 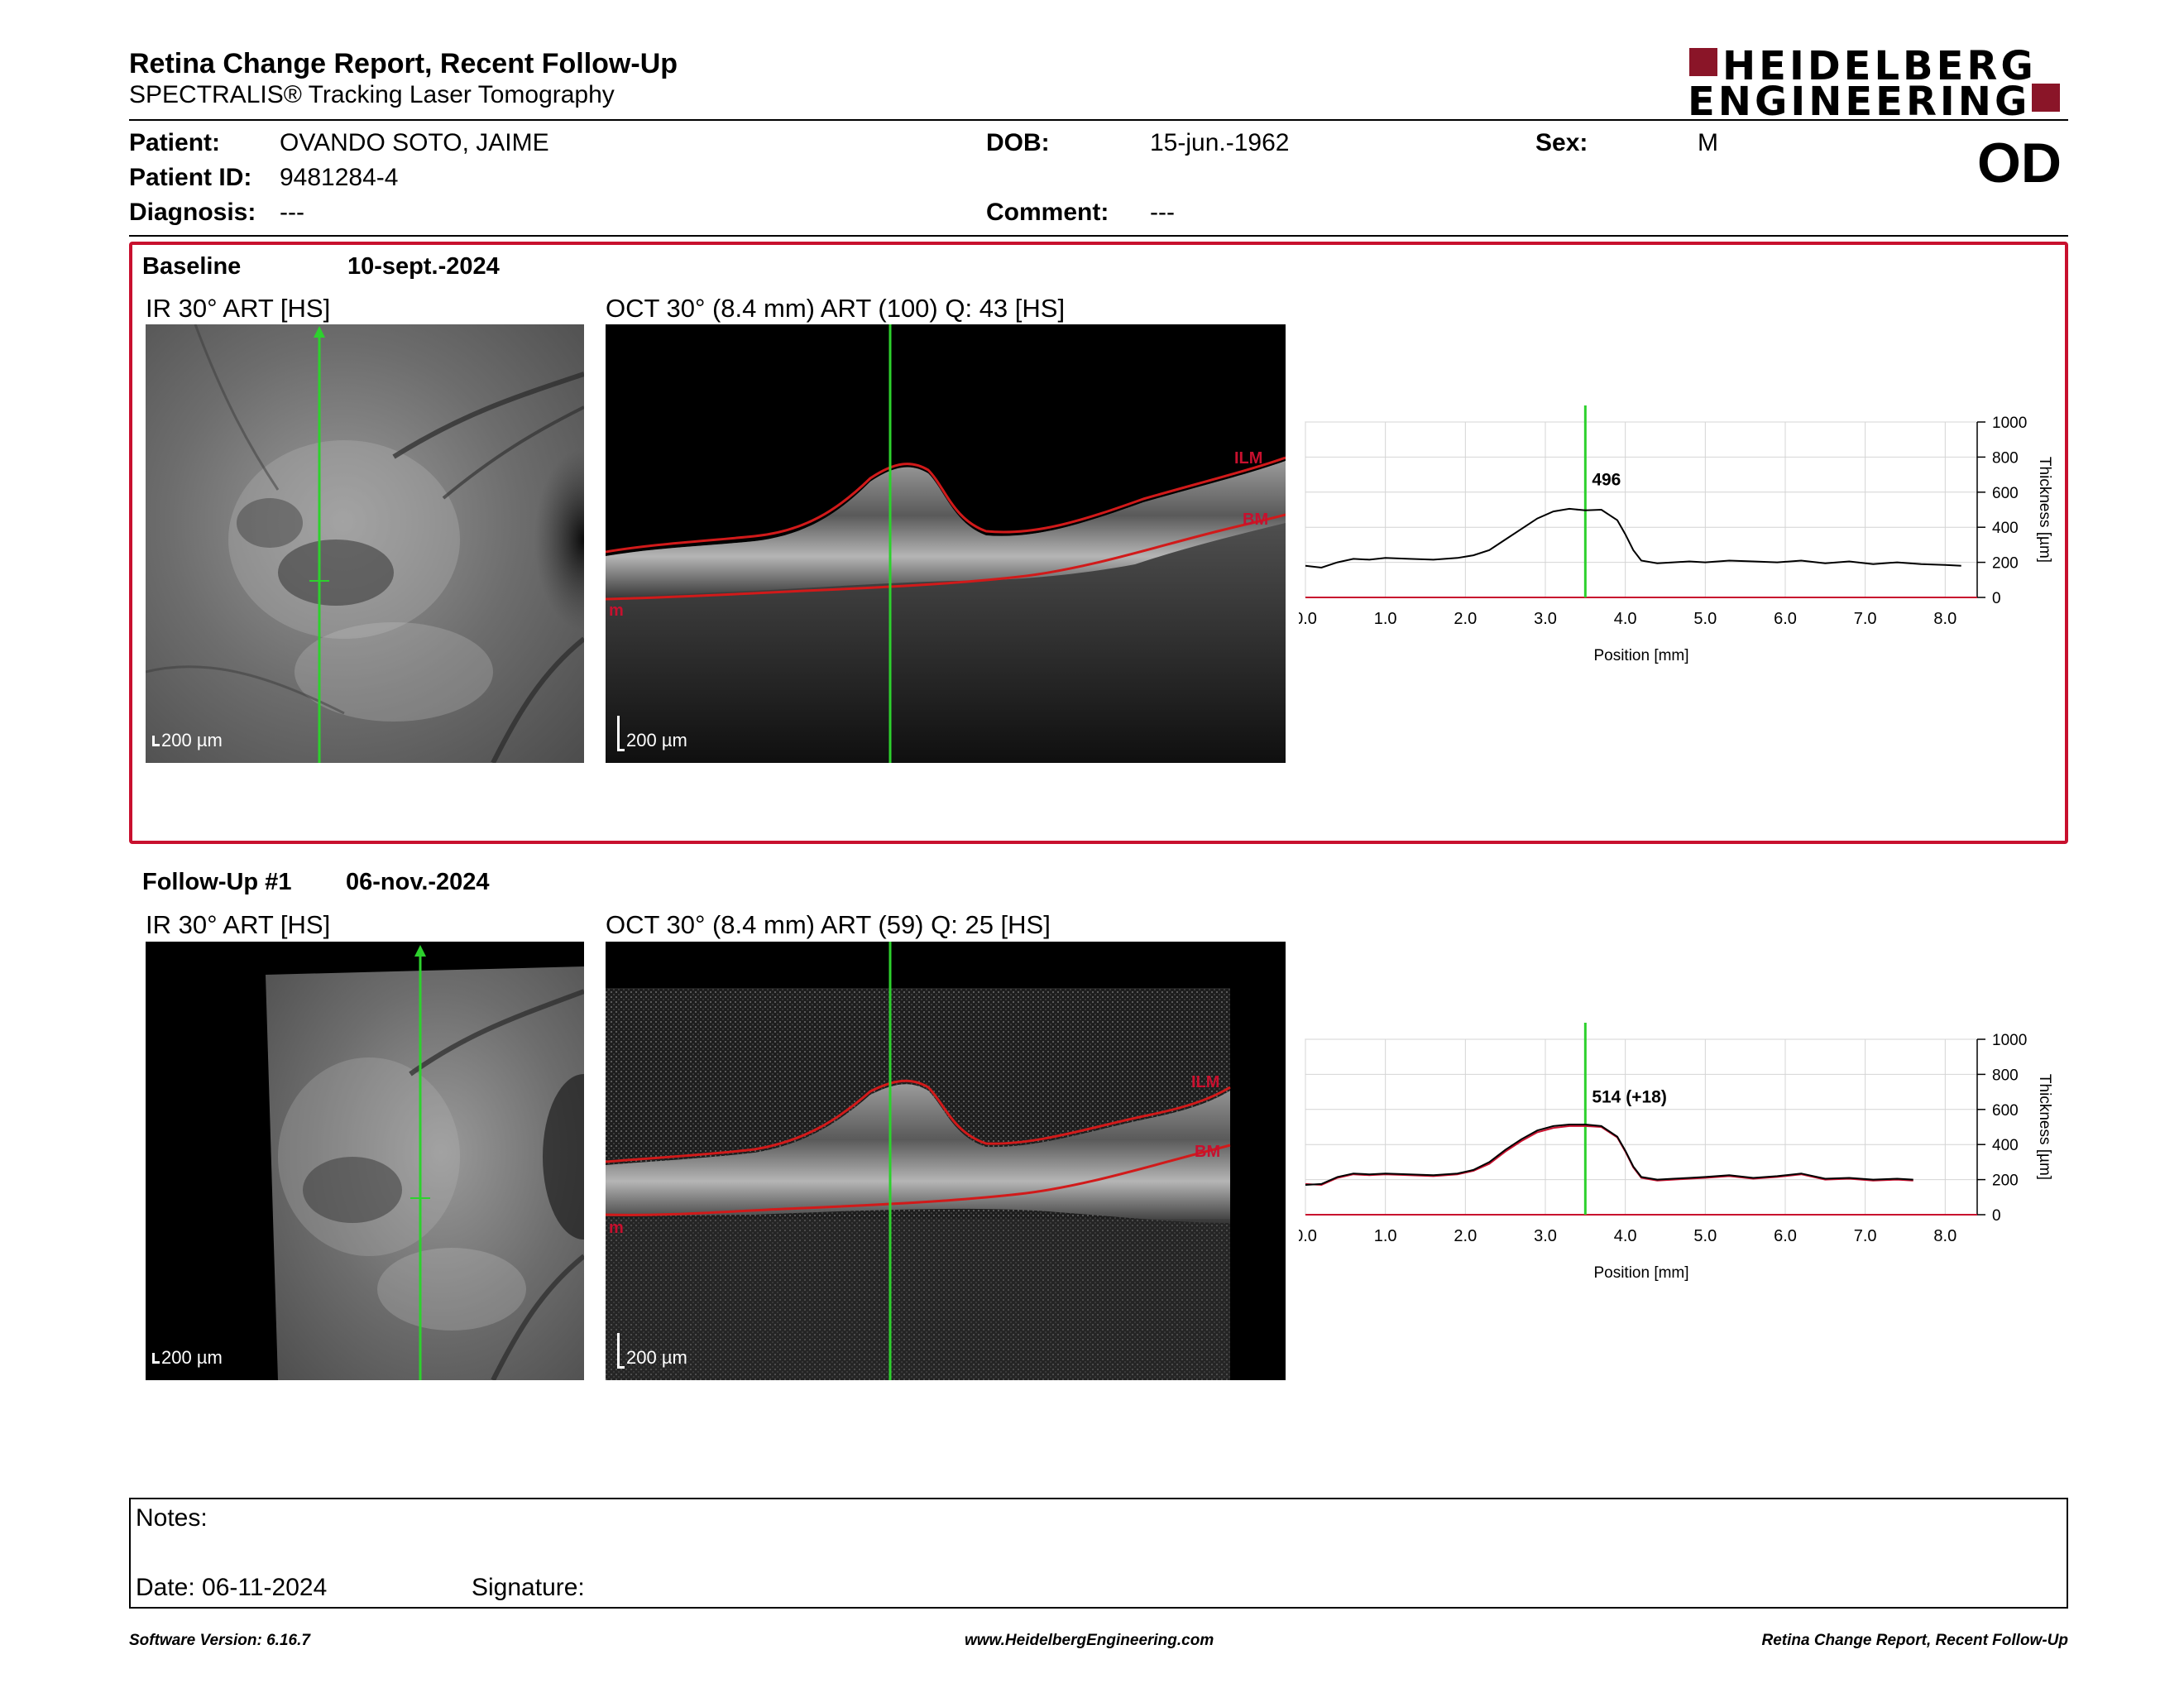 I want to click on notes-box: Notes: Date: 06-11-2024 Signature:, so click(x=1098, y=1553).